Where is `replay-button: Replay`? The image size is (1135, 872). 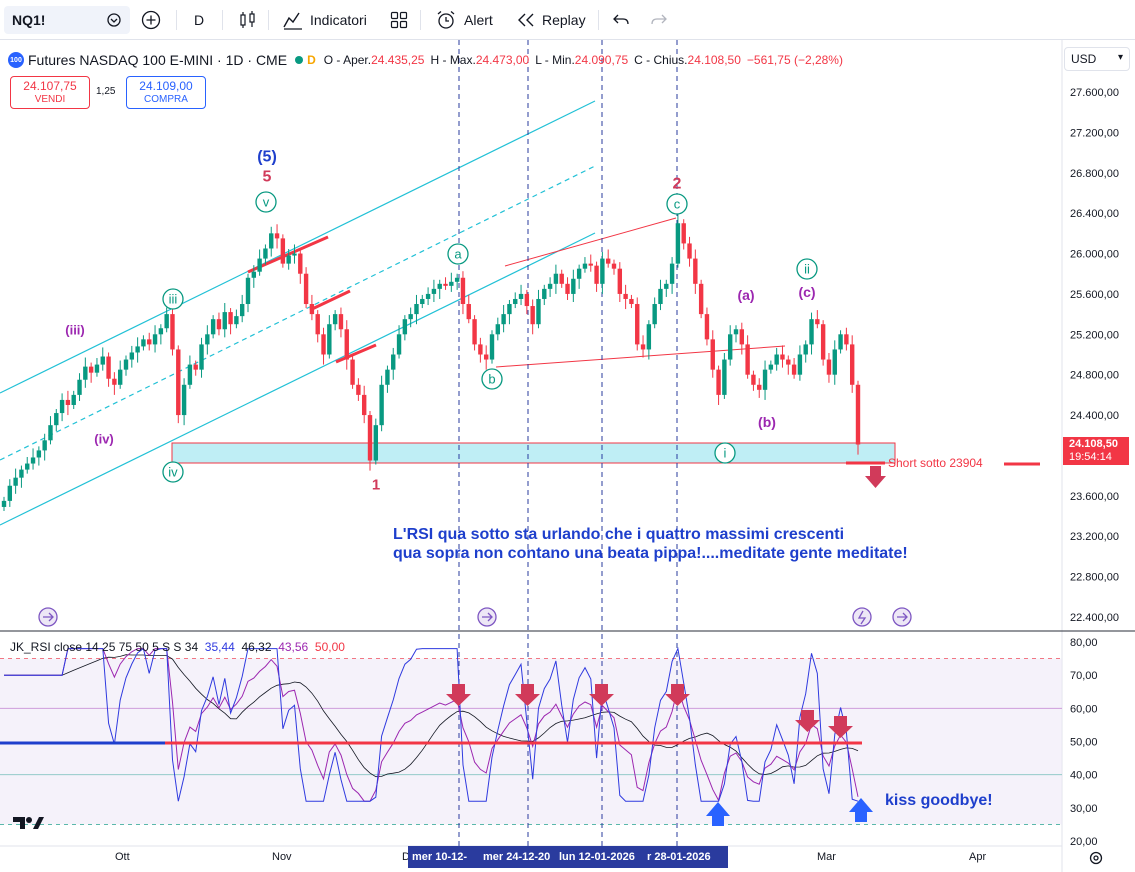 replay-button: Replay is located at coordinates (551, 20).